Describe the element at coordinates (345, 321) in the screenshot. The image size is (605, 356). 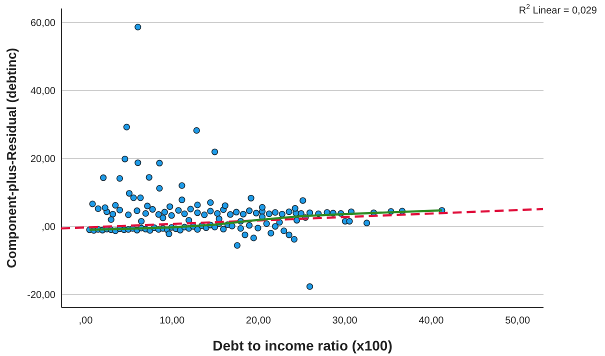
I see `x-tick-label: 30,00` at that location.